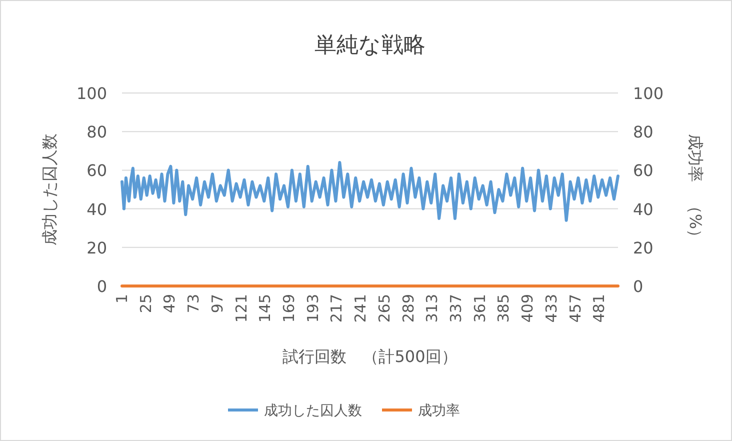 This screenshot has height=441, width=732. Describe the element at coordinates (643, 170) in the screenshot. I see `y2-tick-label: 60` at that location.